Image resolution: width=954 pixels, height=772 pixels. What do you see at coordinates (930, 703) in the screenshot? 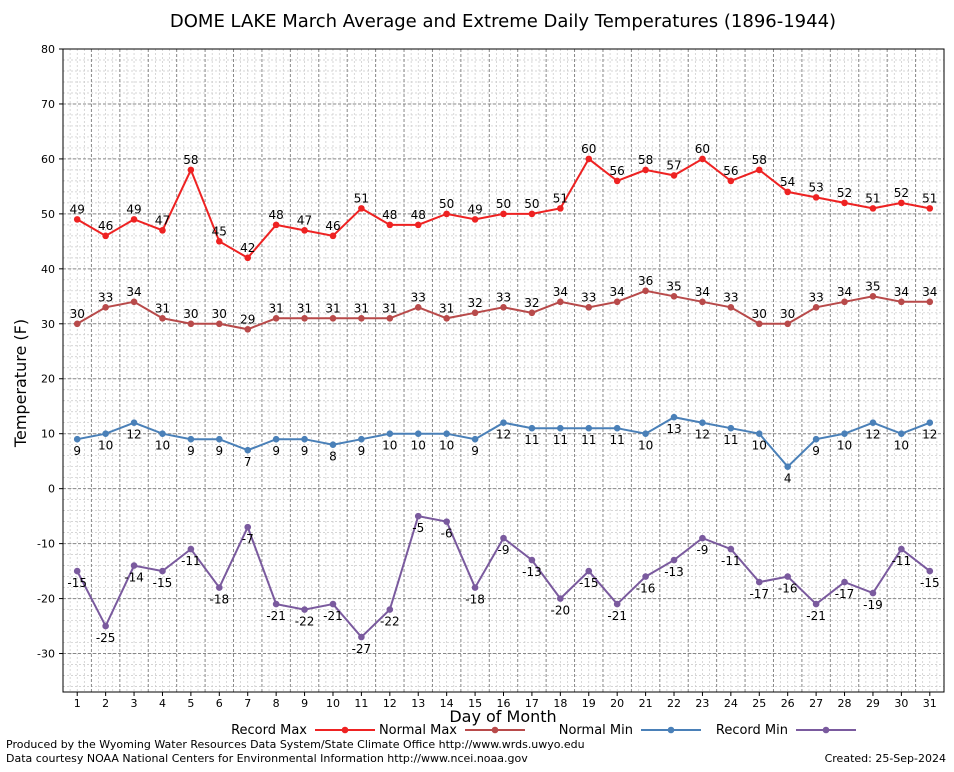
I see `x-tick-label: 31` at bounding box center [930, 703].